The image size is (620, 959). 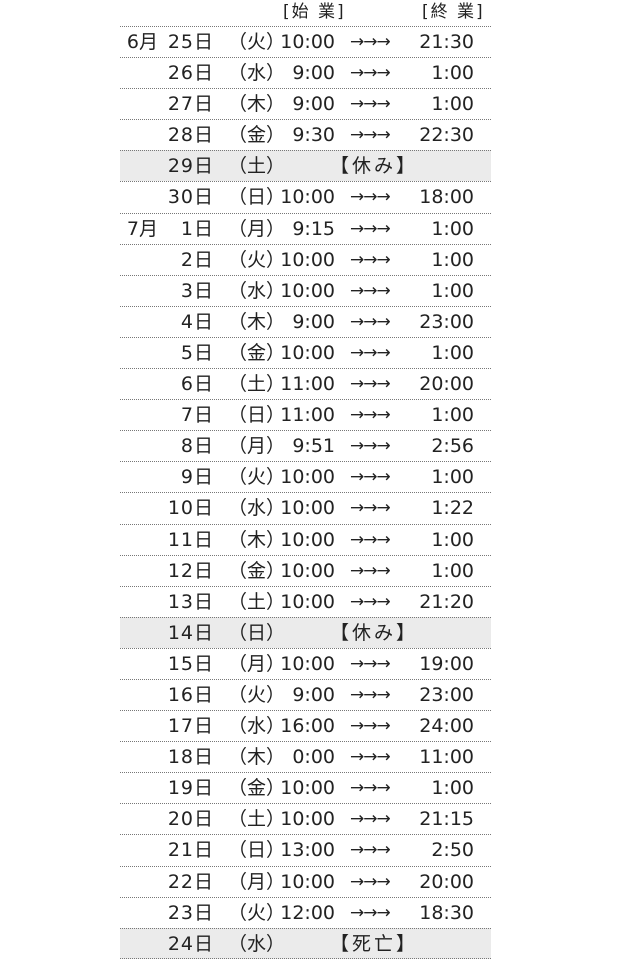 I want to click on table-row-off-day: 24日 （水） 【死亡】, so click(x=305, y=943).